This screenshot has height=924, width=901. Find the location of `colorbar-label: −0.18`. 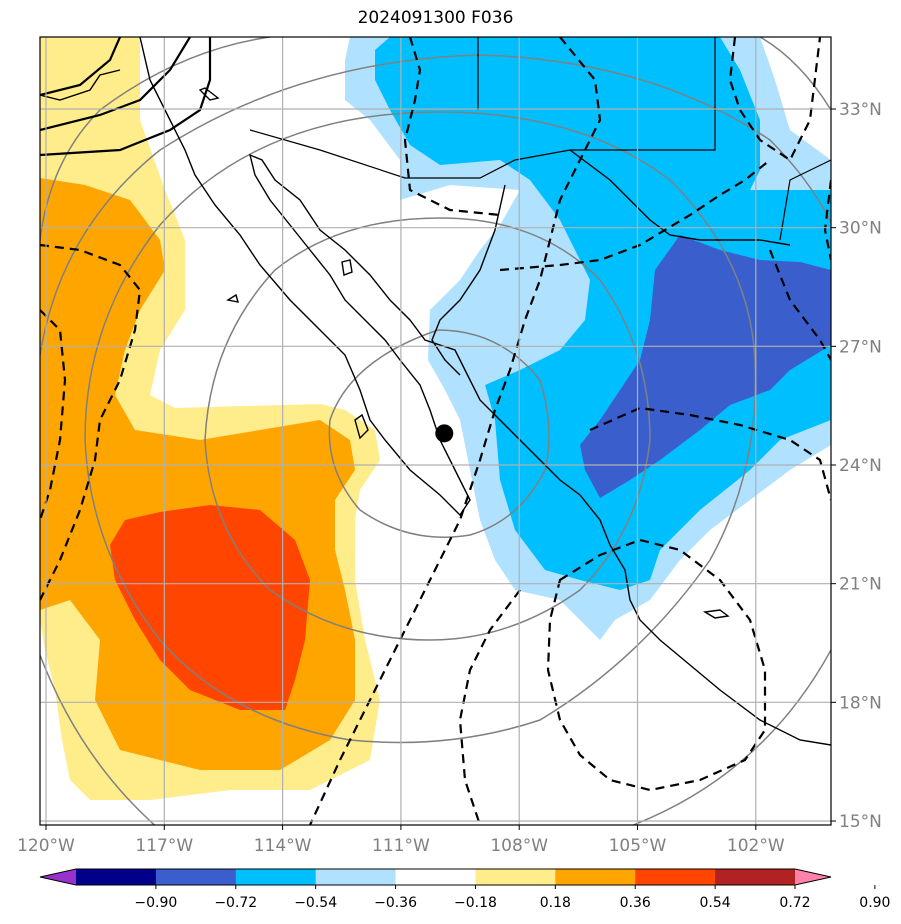

colorbar-label: −0.18 is located at coordinates (475, 903).